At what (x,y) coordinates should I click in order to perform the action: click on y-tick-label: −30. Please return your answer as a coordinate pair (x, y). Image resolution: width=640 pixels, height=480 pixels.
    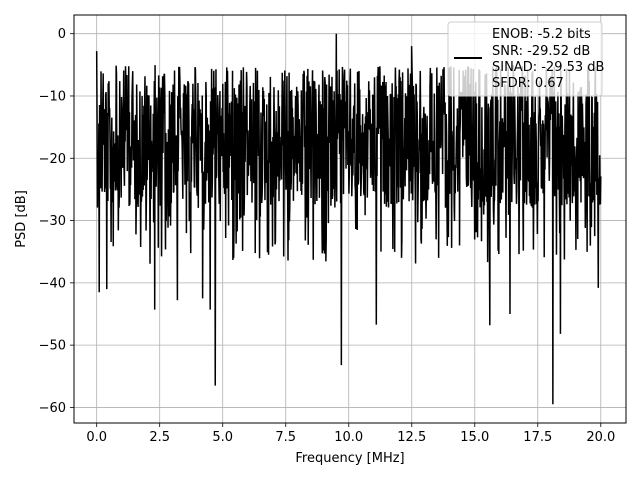
    Looking at the image, I should click on (52, 221).